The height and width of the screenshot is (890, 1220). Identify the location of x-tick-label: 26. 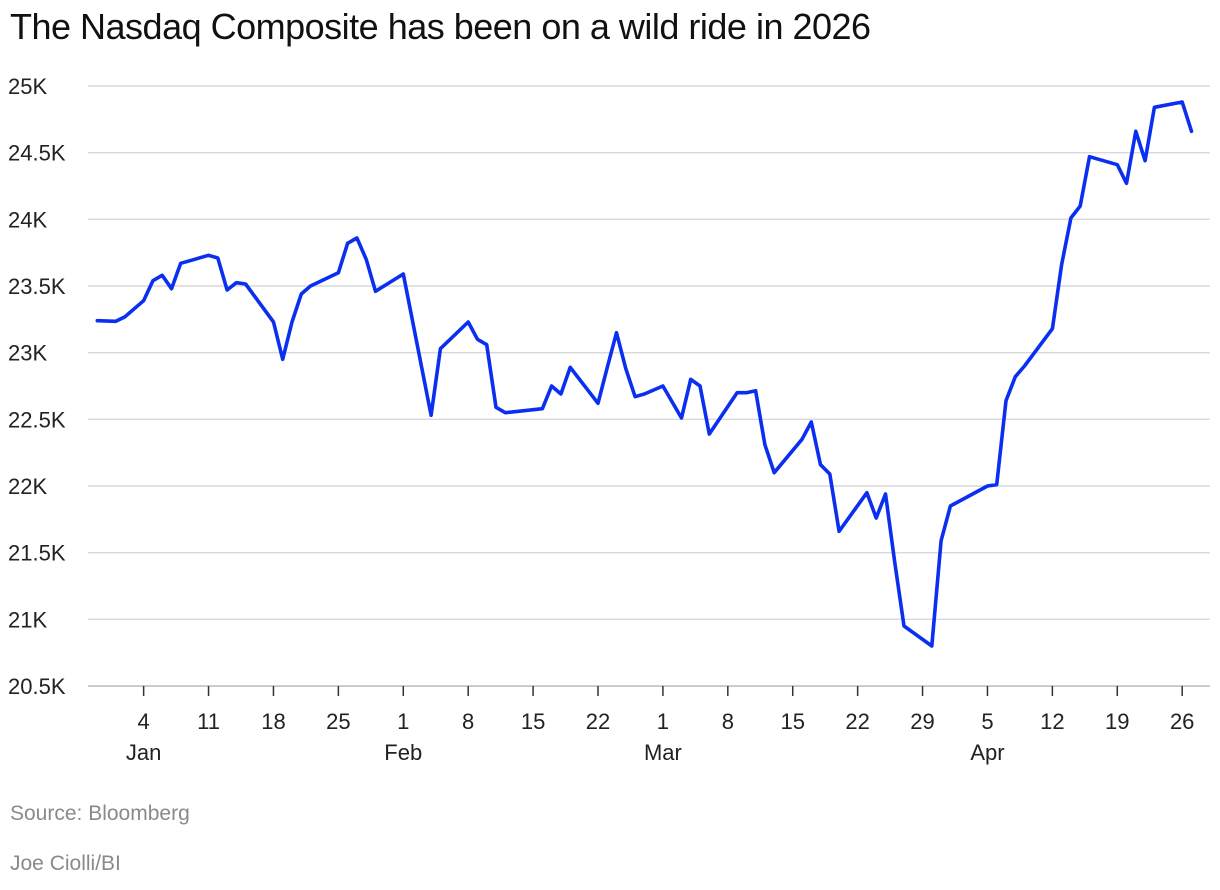
(1182, 721).